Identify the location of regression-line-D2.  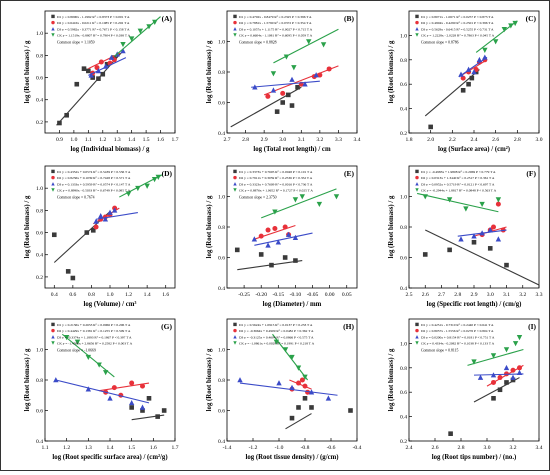
(301, 80).